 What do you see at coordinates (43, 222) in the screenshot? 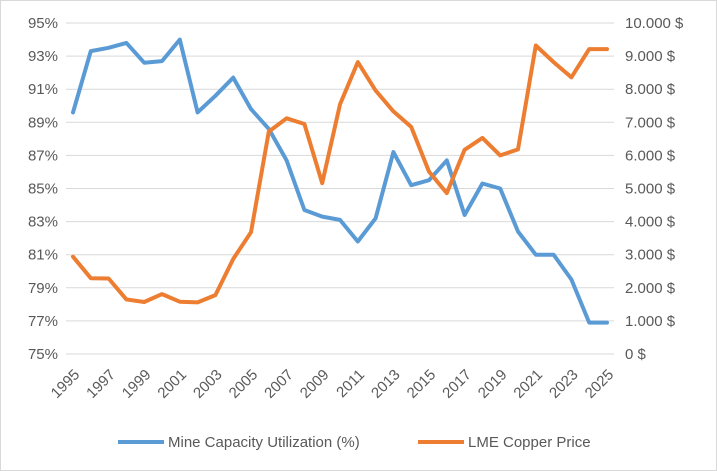
I see `y-tick-label-left: 83%` at bounding box center [43, 222].